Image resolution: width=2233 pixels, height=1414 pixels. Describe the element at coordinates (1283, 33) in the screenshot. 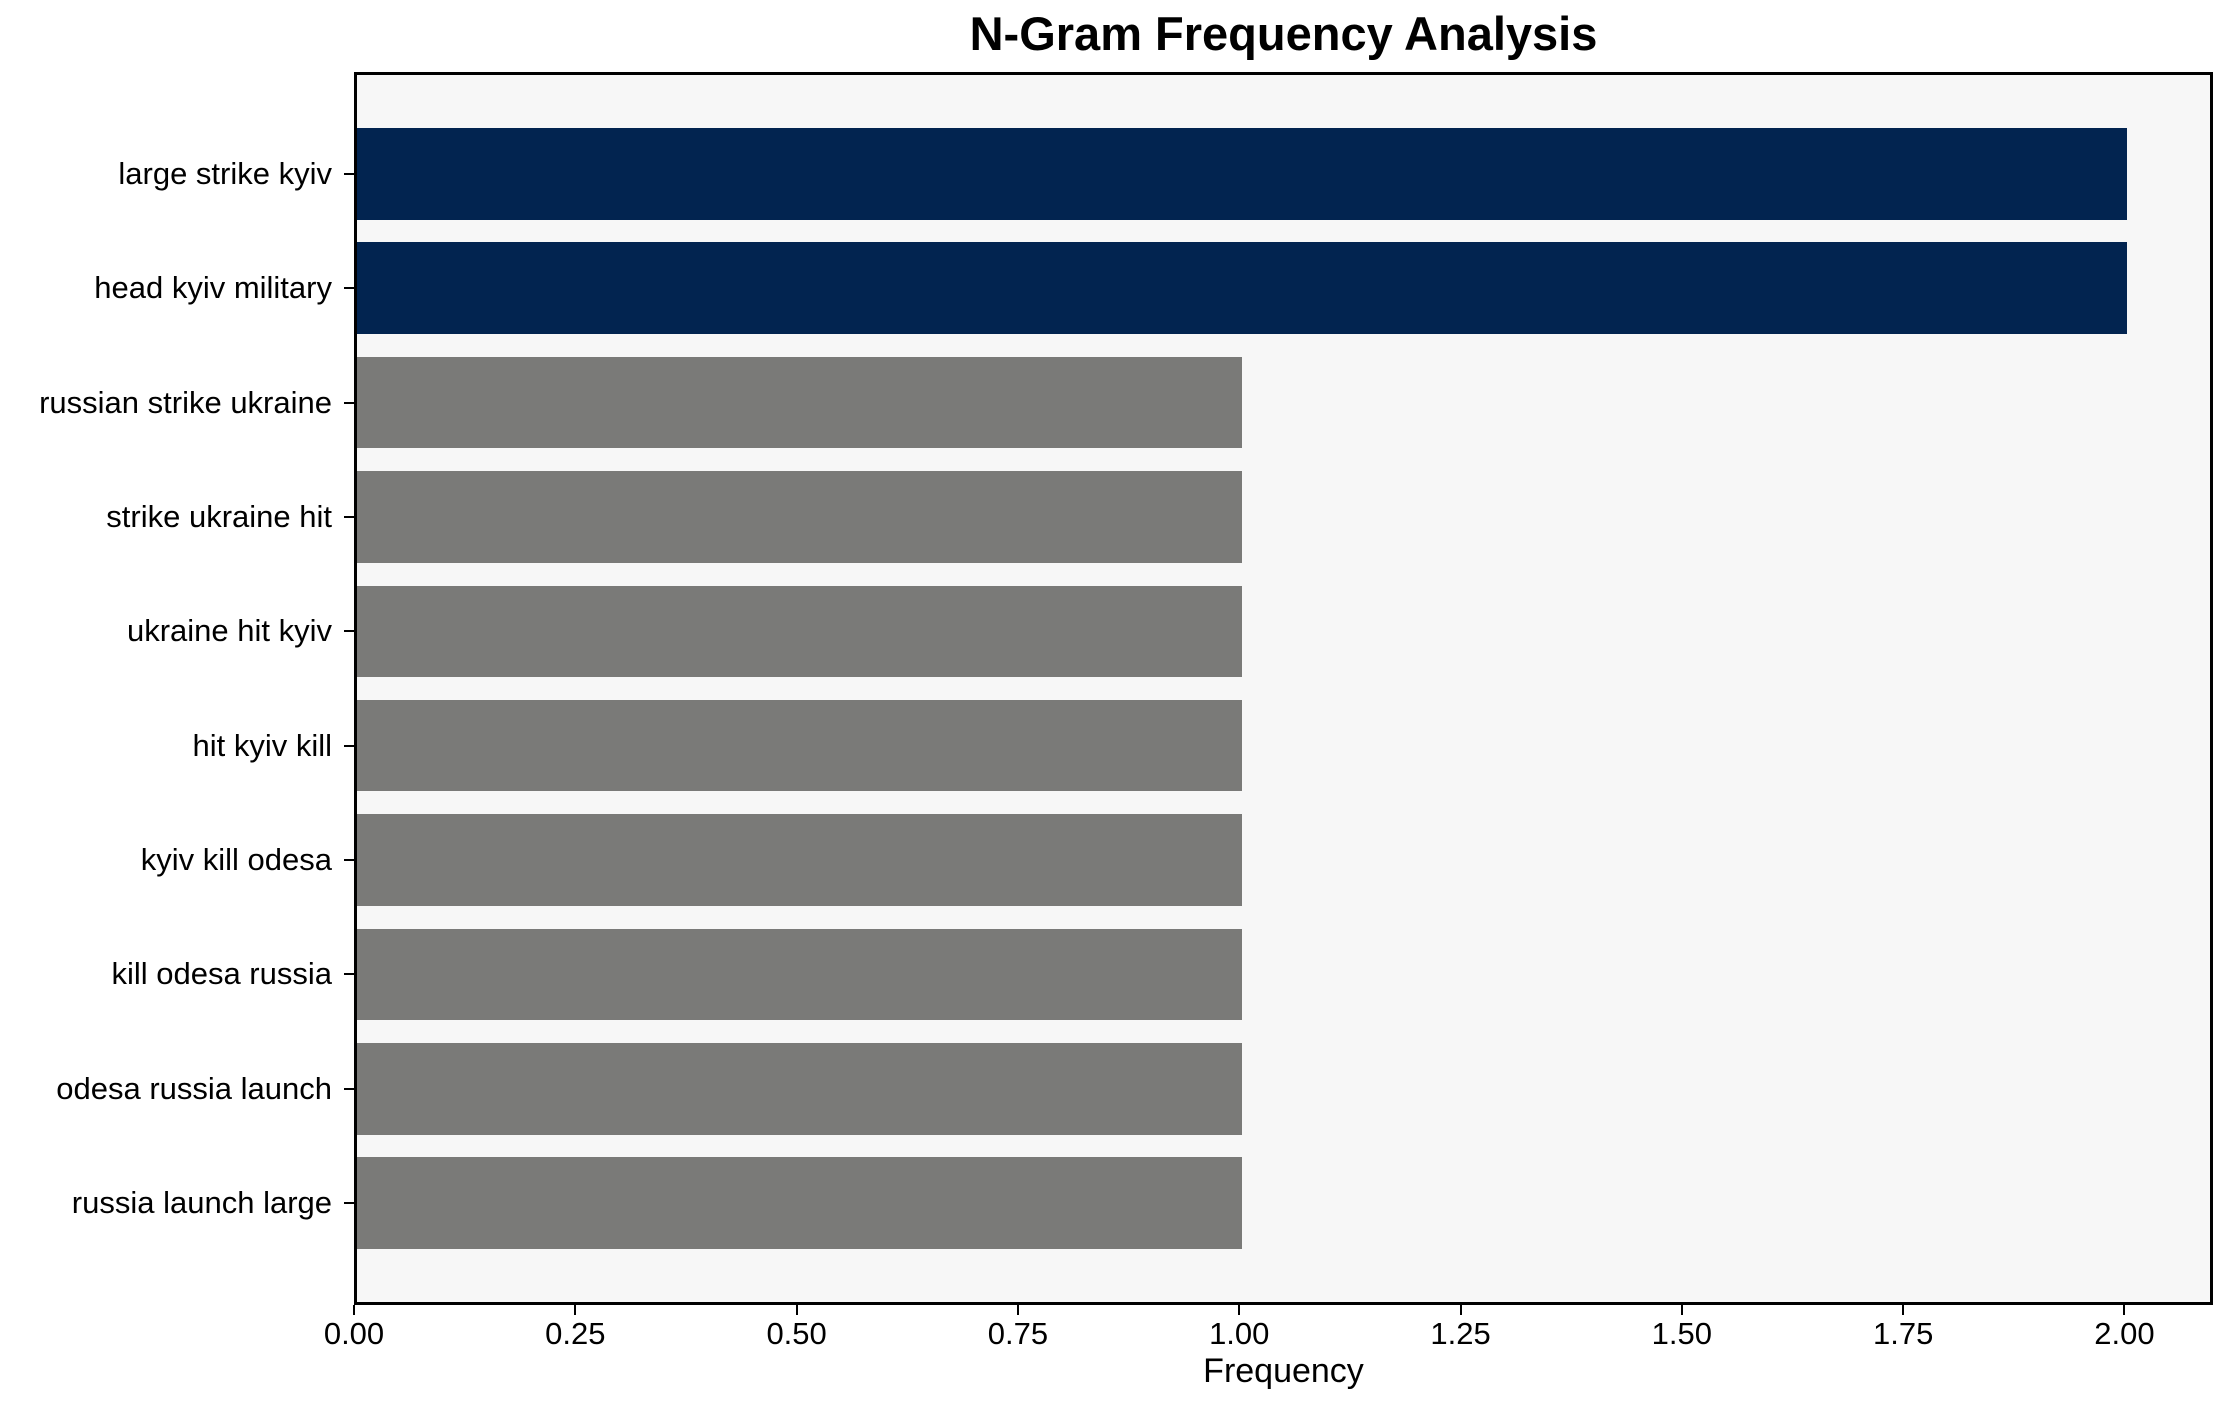

I see `chart-title: N-Gram Frequency Analysis` at that location.